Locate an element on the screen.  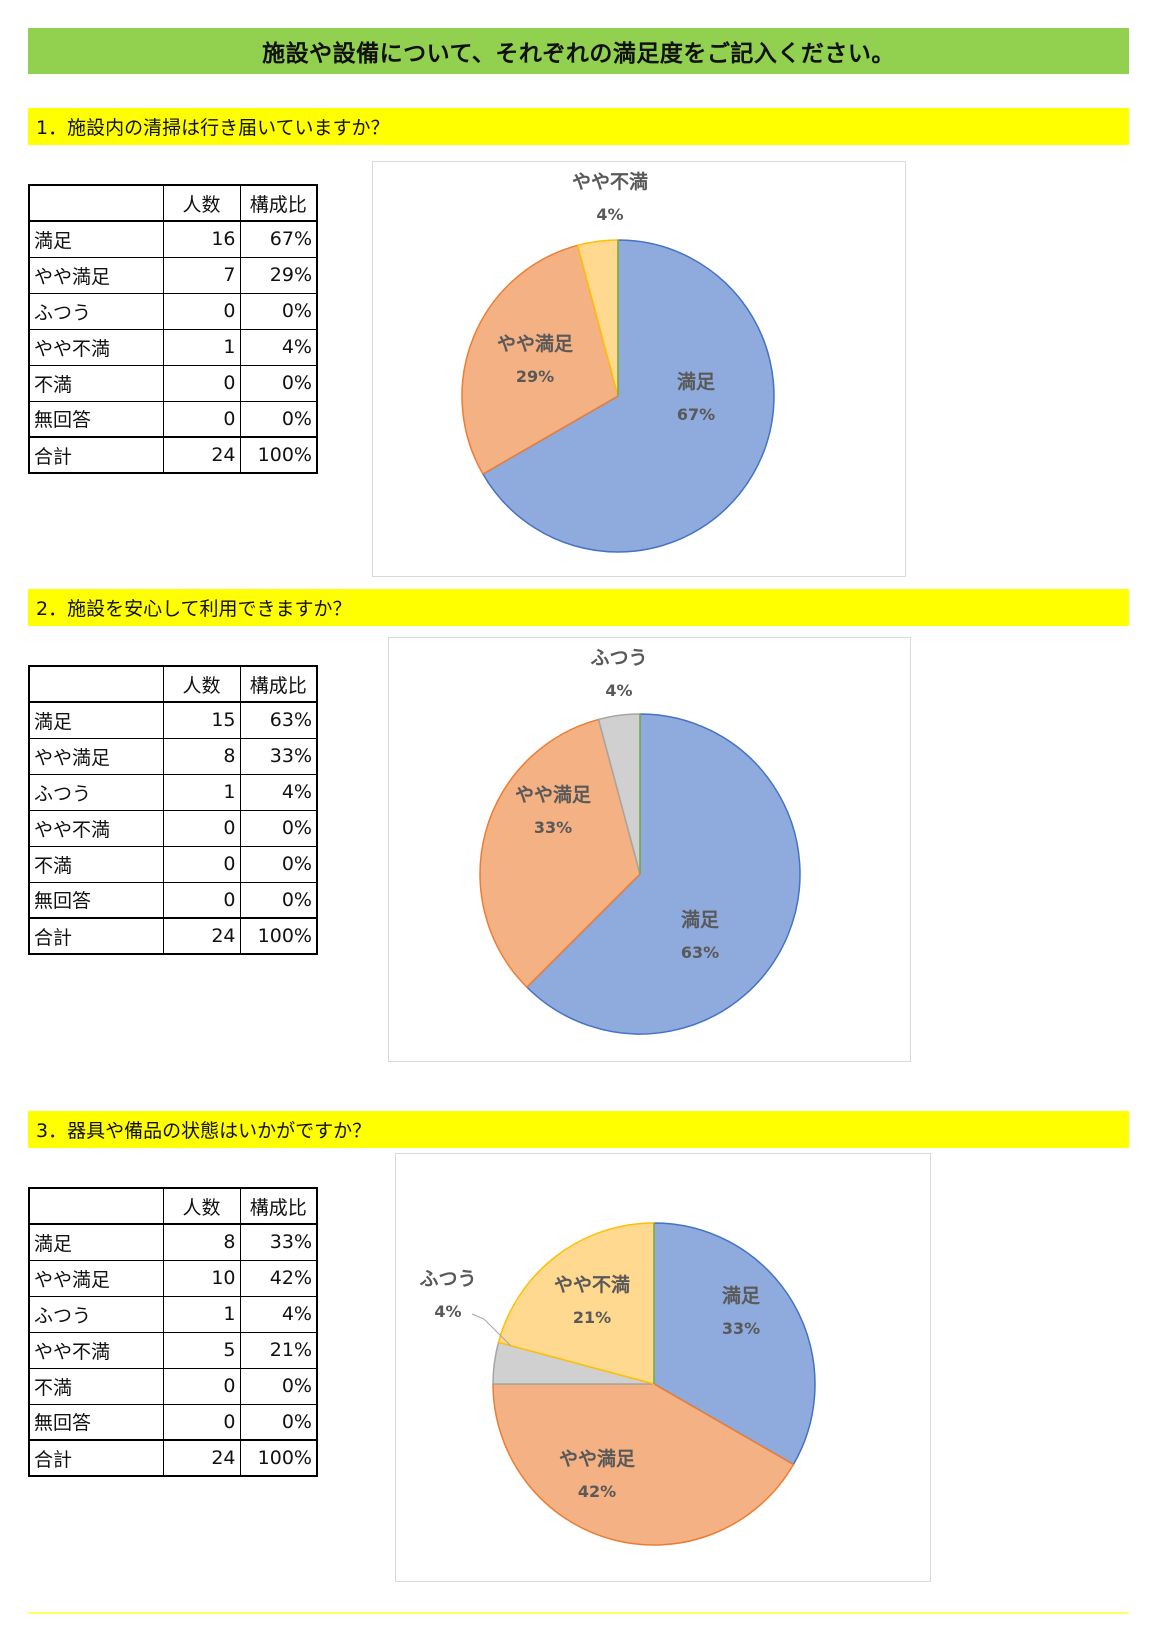
row-count: 10 is located at coordinates (201, 1278).